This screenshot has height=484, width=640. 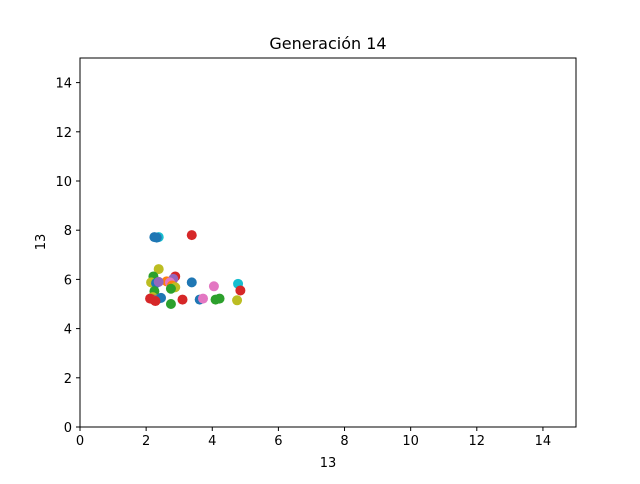 I want to click on y-tick-label: 0, so click(x=68, y=428).